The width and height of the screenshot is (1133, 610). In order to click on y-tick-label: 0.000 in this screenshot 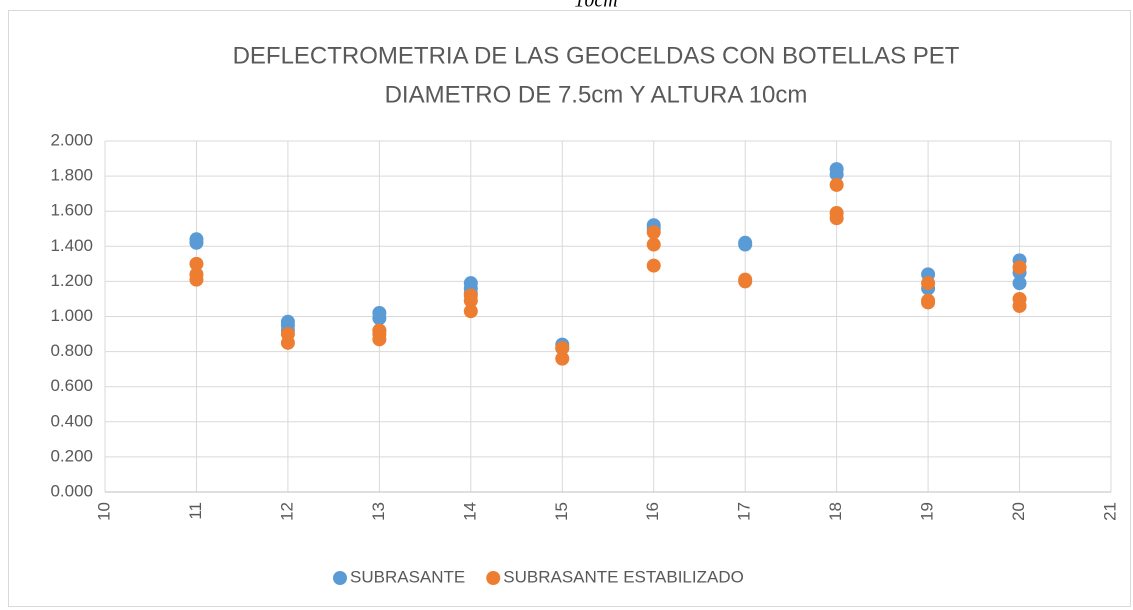, I will do `click(71, 490)`.